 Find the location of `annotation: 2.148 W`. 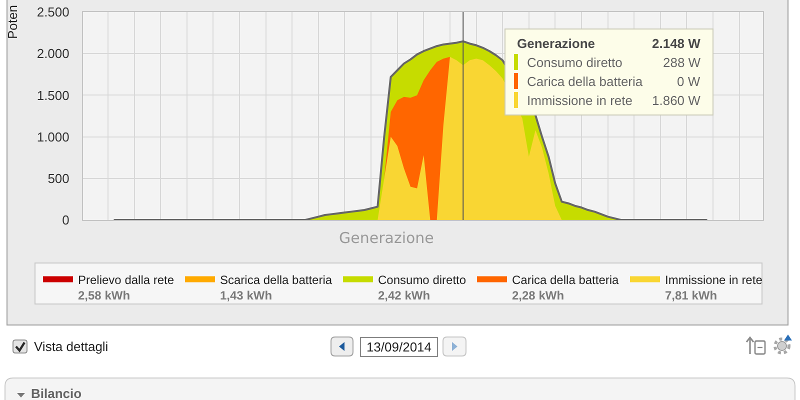

annotation: 2.148 W is located at coordinates (677, 43).